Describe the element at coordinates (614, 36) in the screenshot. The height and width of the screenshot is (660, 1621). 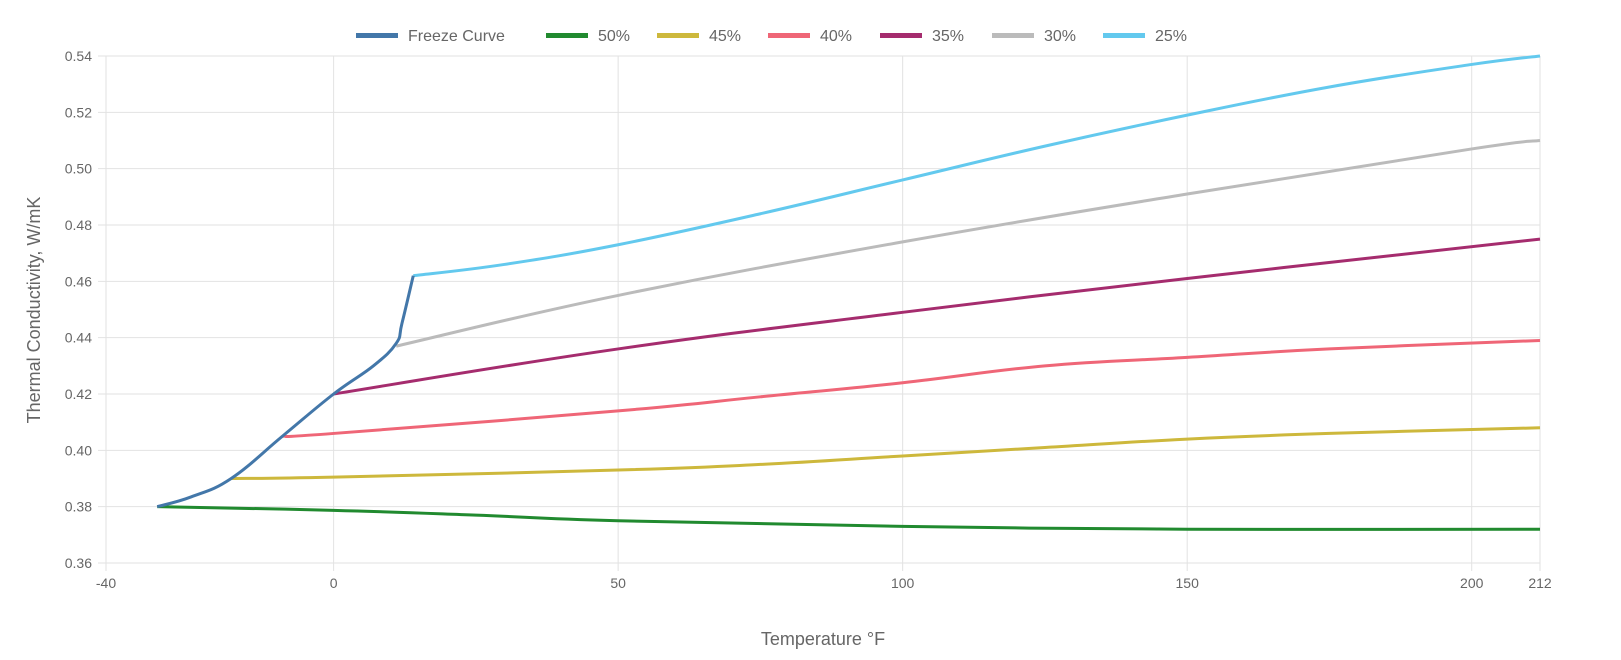
I see `legend-label: 50%` at that location.